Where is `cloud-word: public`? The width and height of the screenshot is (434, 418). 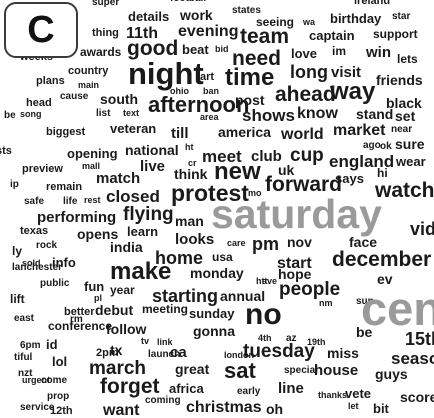
cloud-word: public is located at coordinates (55, 283).